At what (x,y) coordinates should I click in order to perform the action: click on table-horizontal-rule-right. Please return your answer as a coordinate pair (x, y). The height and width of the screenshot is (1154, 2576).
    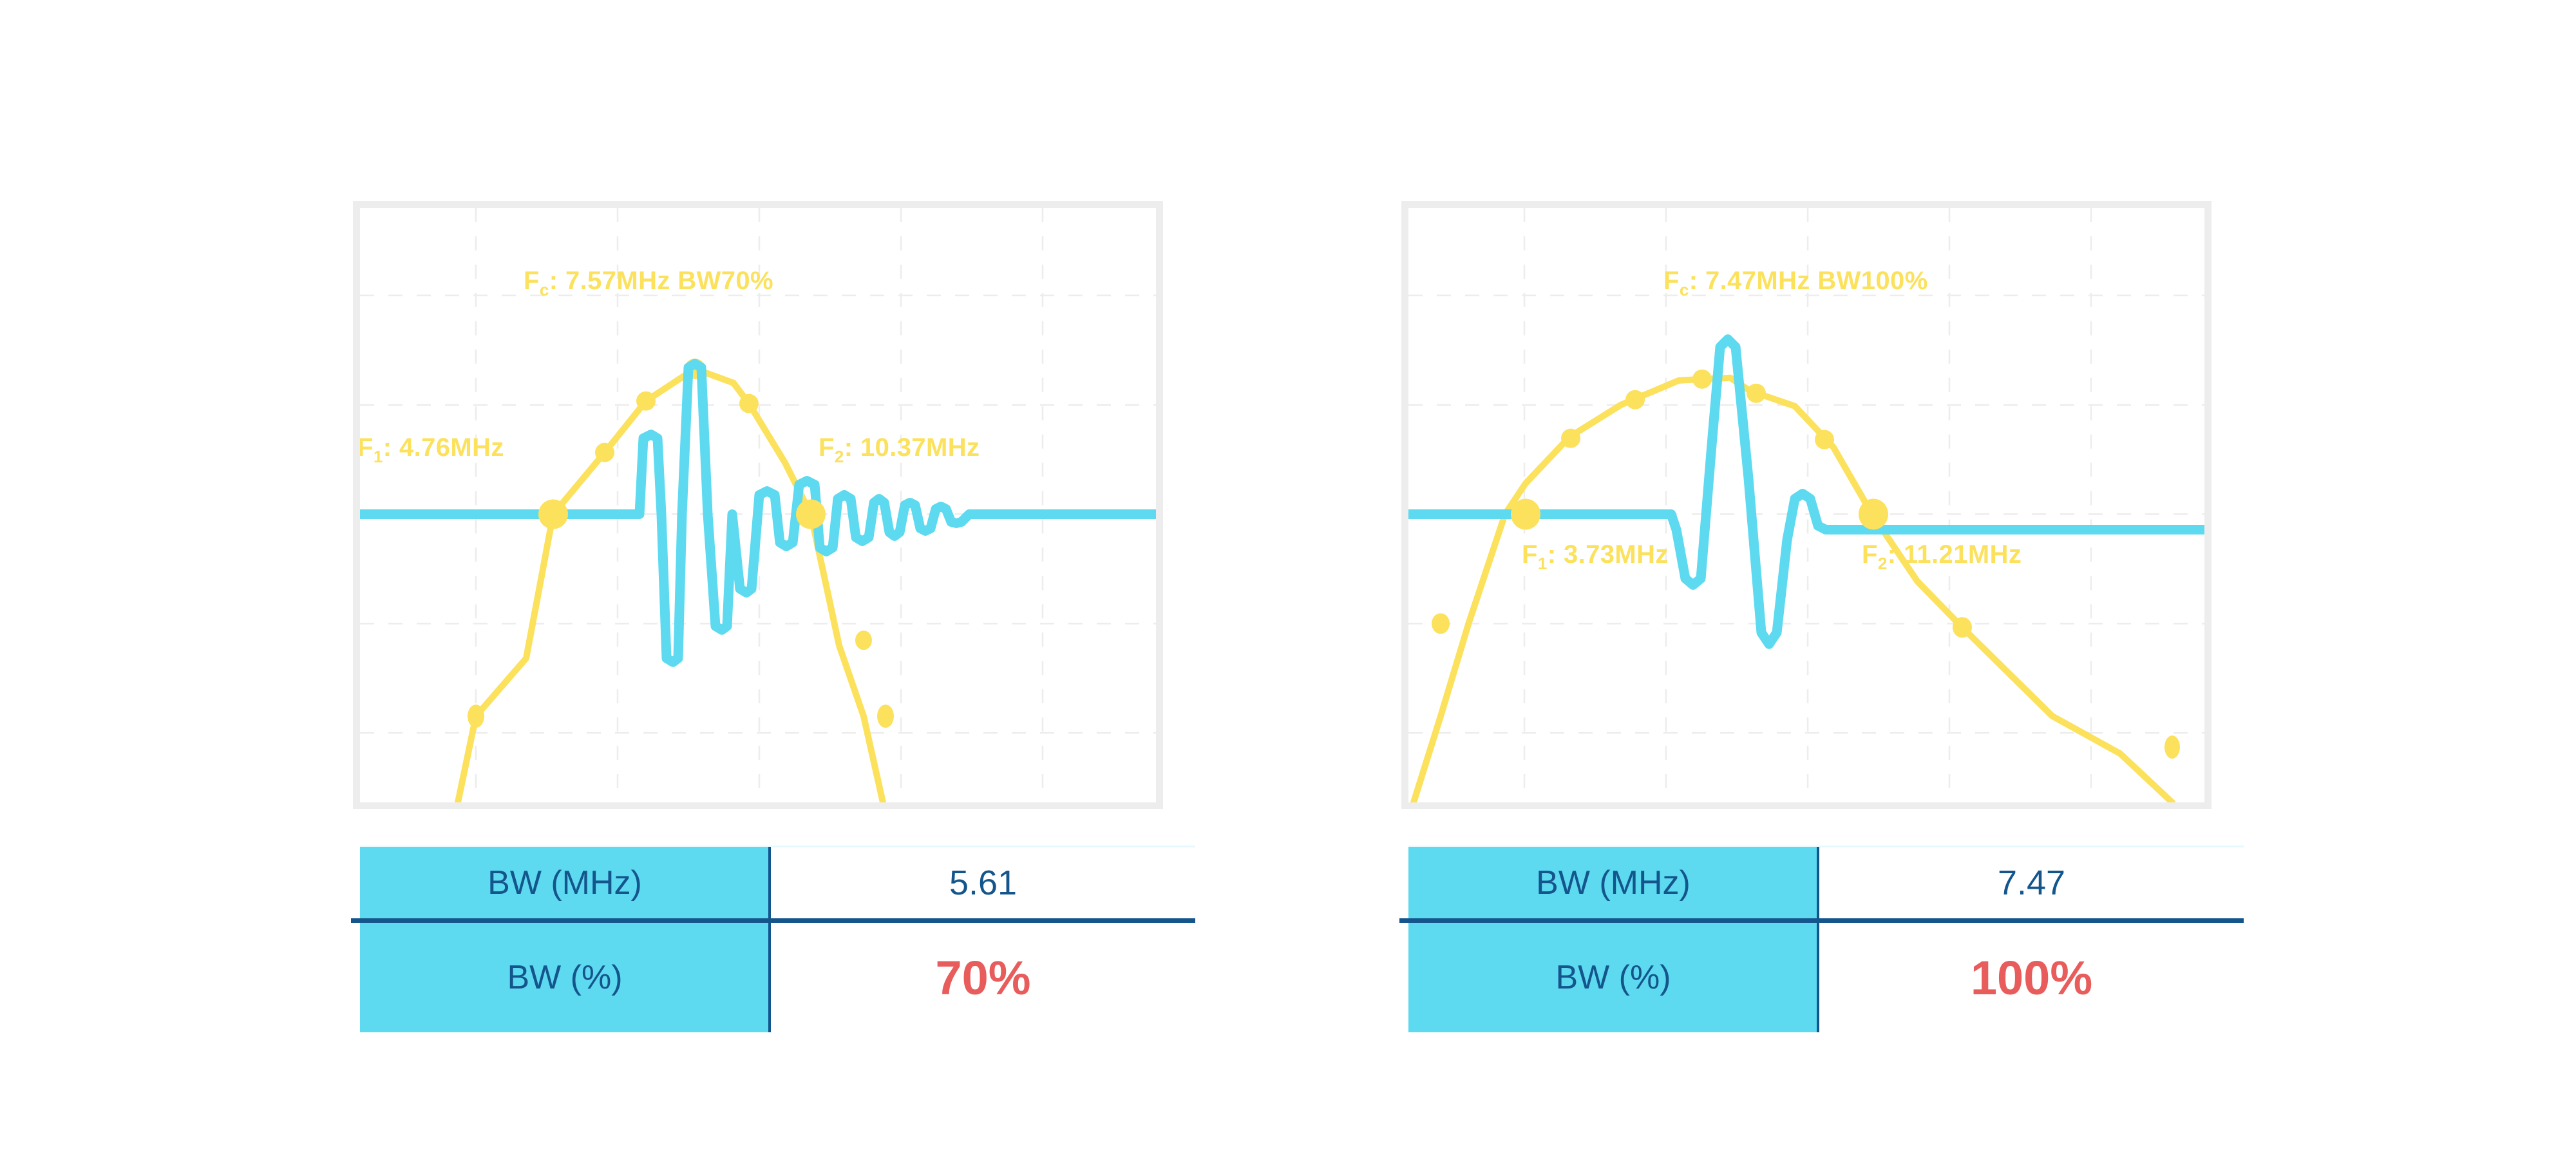
    Looking at the image, I should click on (1822, 920).